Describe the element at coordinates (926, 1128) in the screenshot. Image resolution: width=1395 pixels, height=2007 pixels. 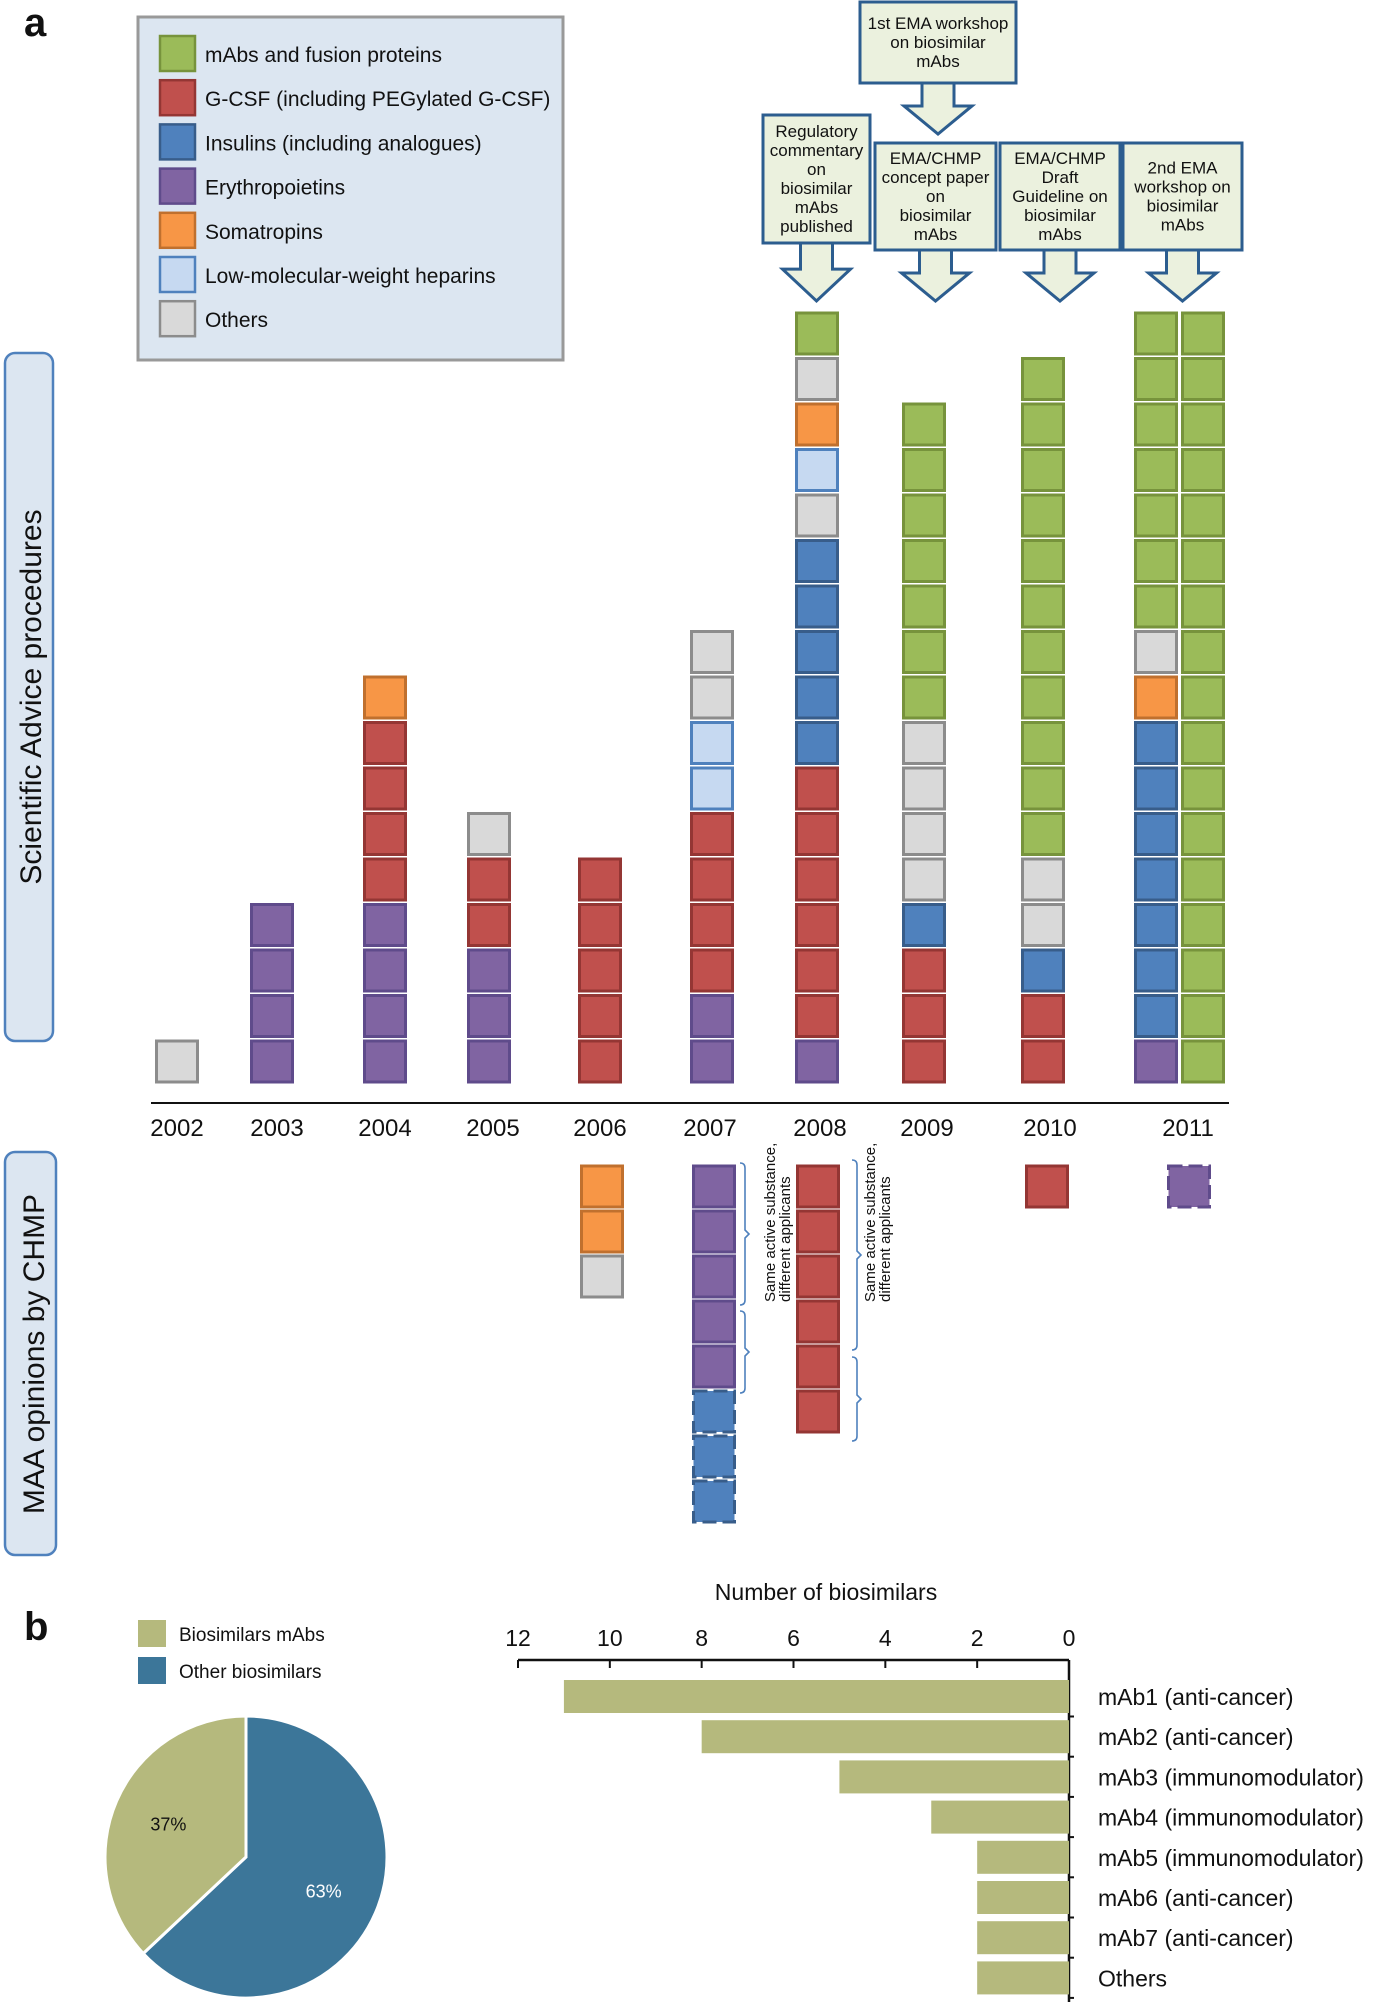
I see `year-label: 2009` at that location.